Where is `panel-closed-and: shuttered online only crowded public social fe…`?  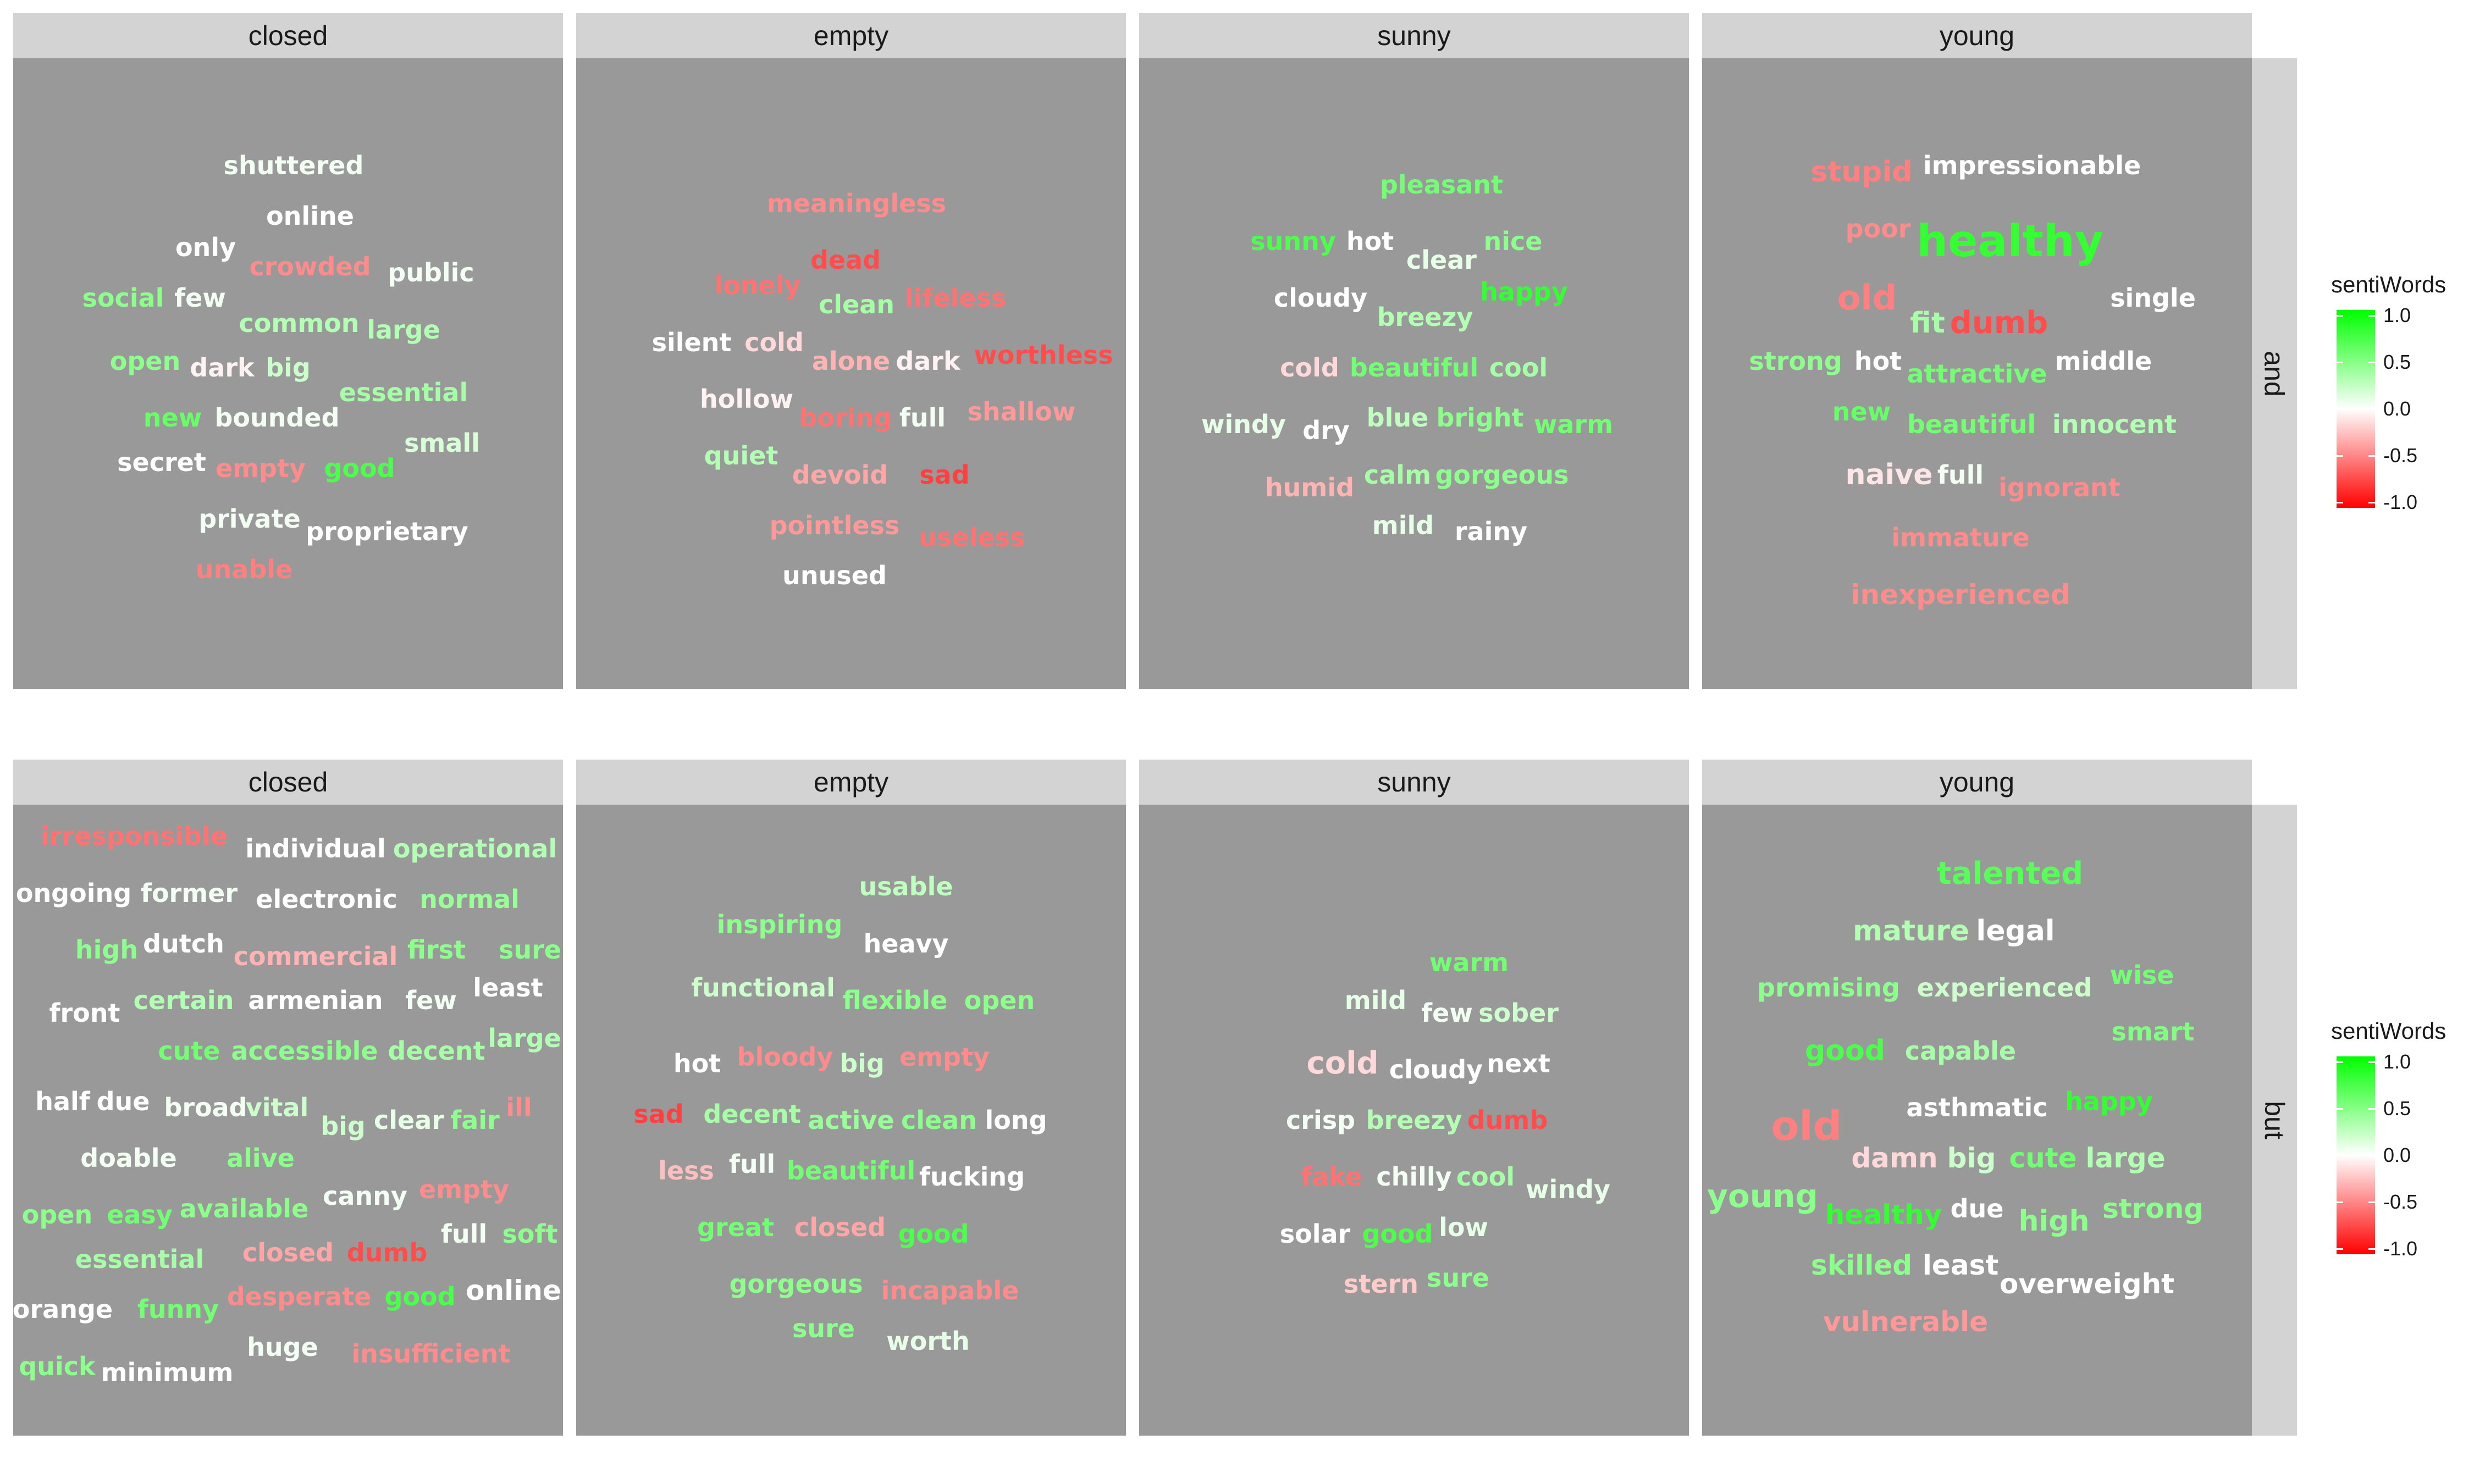 panel-closed-and: shuttered online only crowded public social fe… is located at coordinates (288, 373).